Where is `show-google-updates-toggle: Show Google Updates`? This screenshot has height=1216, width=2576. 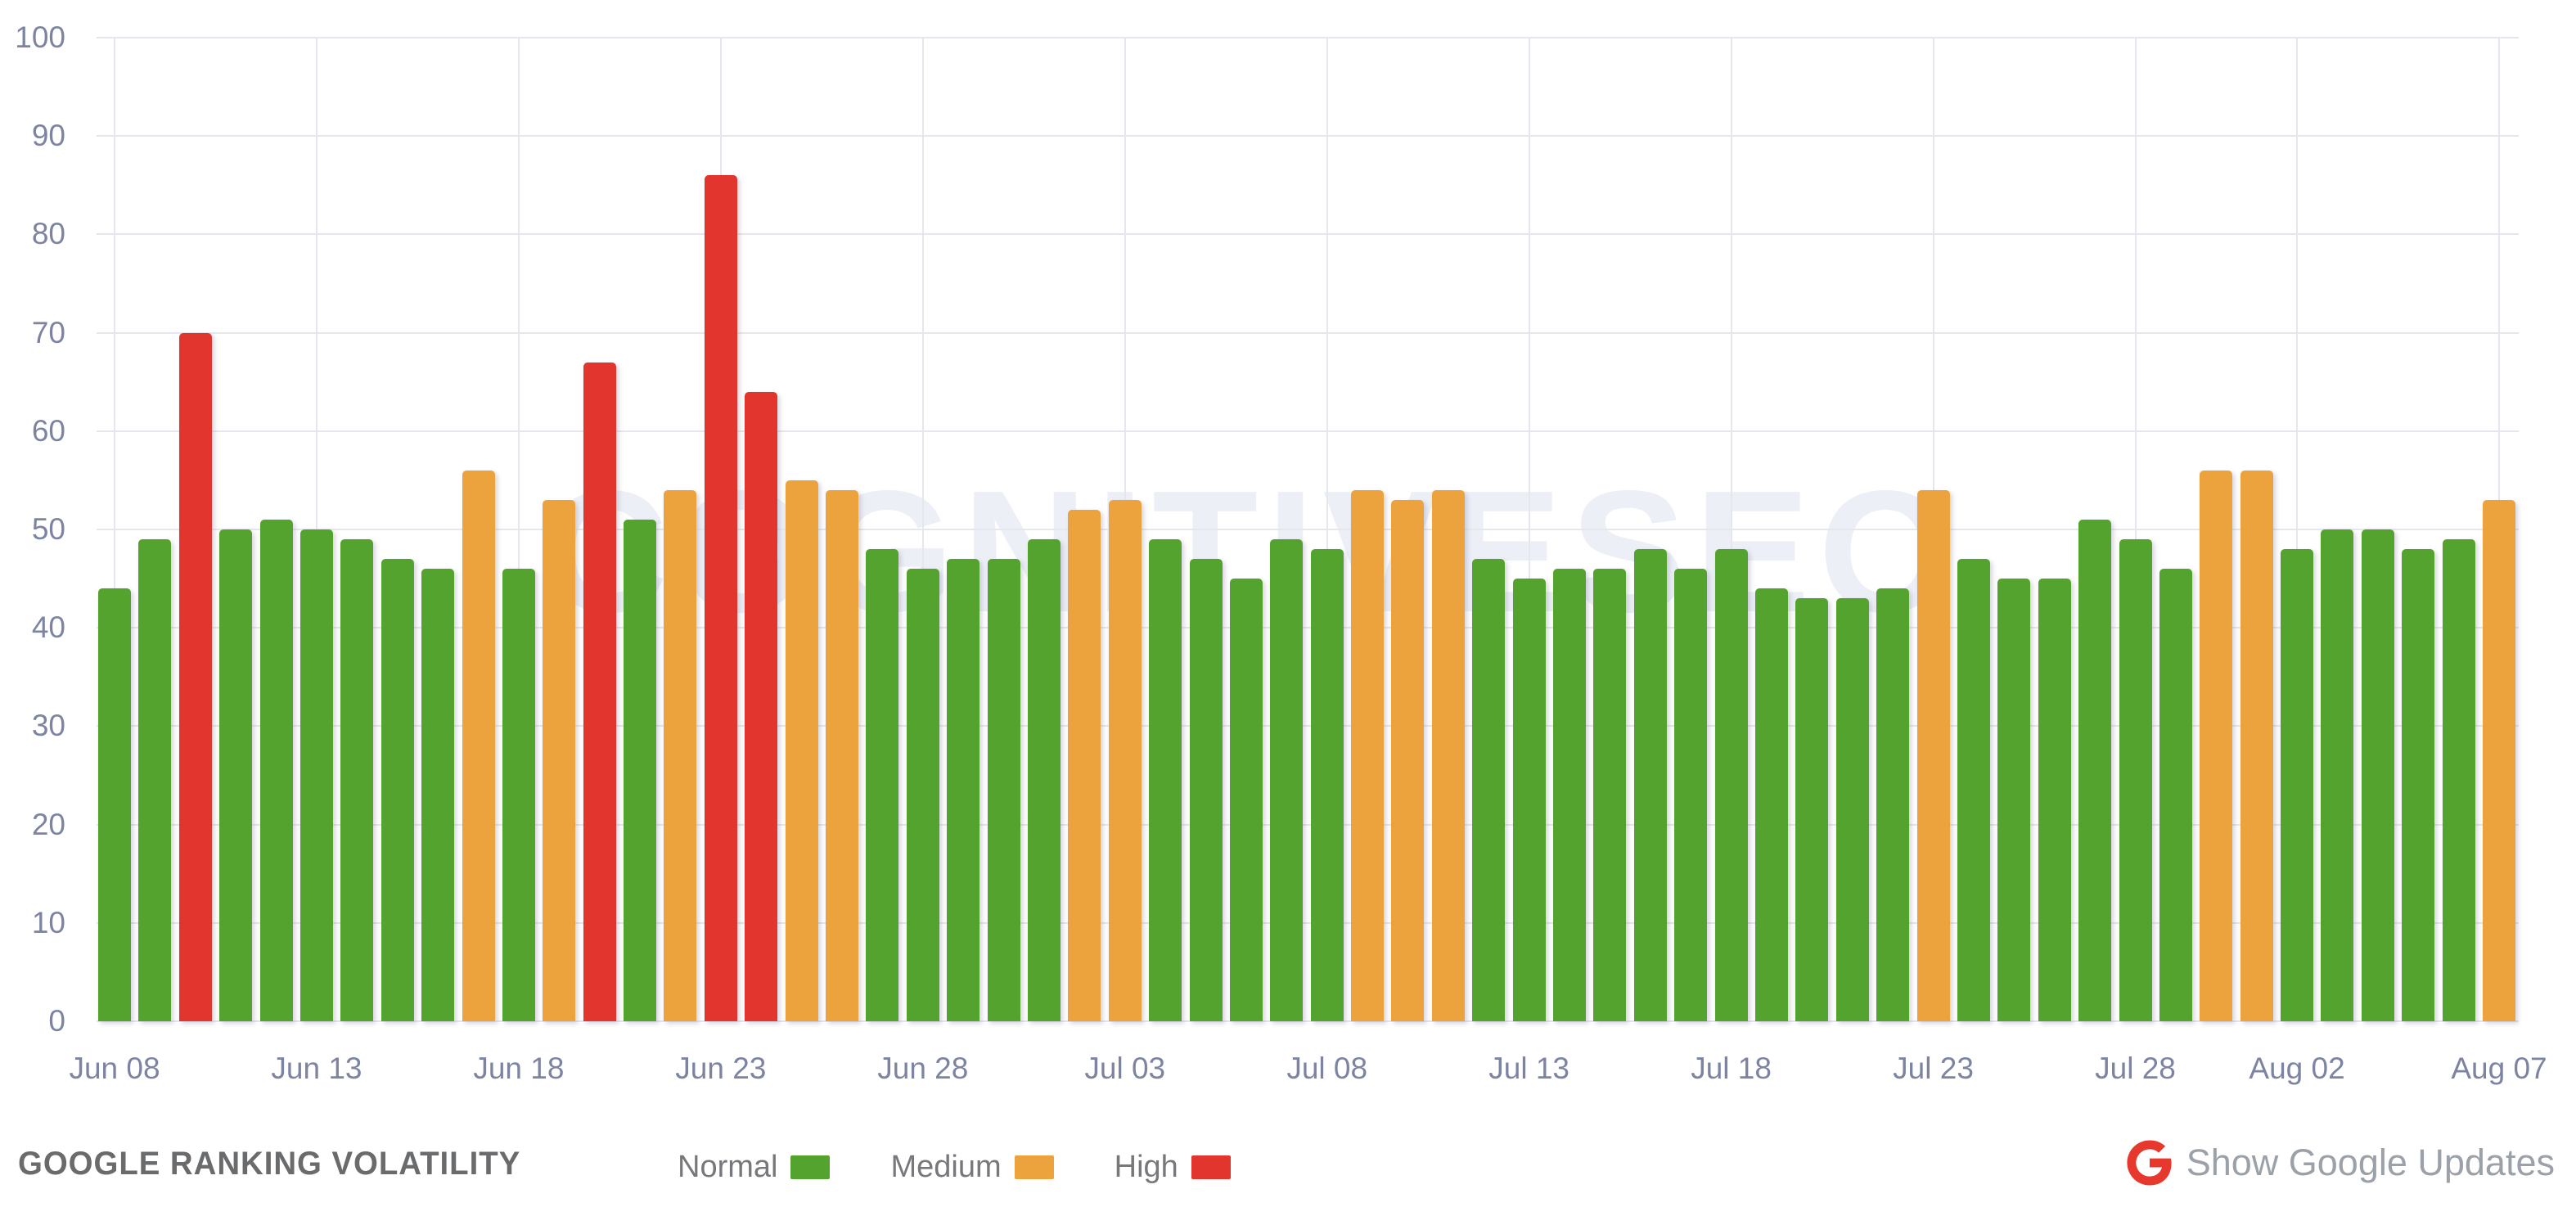 show-google-updates-toggle: Show Google Updates is located at coordinates (2340, 1163).